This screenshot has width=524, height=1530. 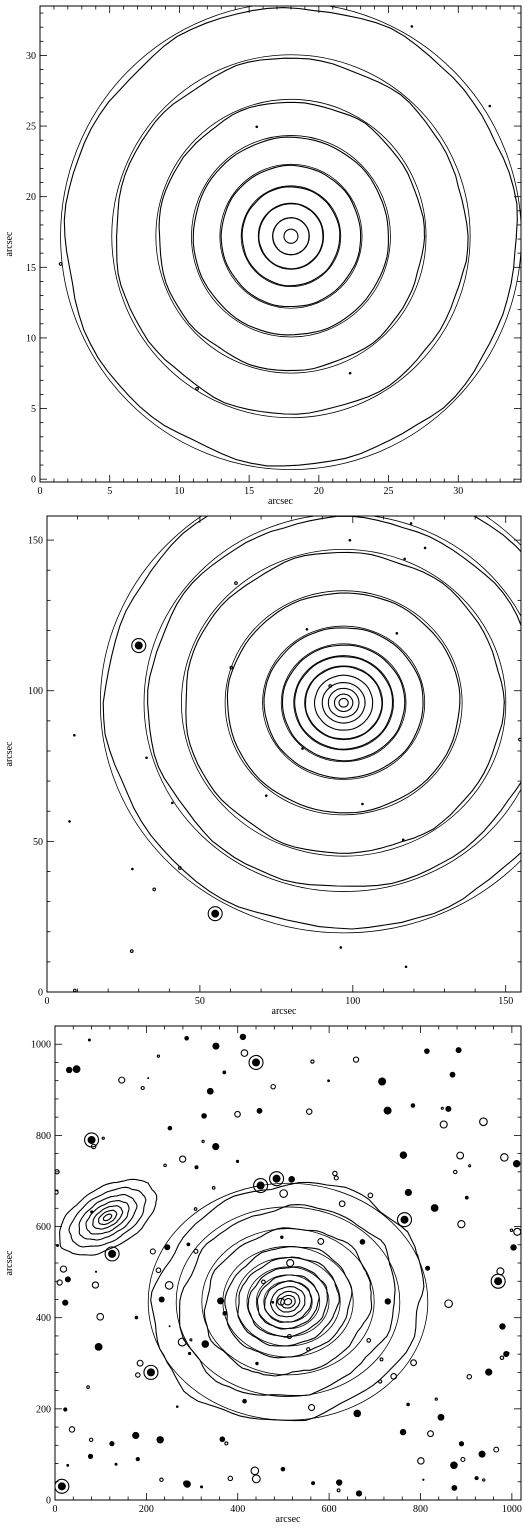 What do you see at coordinates (458, 491) in the screenshot?
I see `x-tick-label: 30` at bounding box center [458, 491].